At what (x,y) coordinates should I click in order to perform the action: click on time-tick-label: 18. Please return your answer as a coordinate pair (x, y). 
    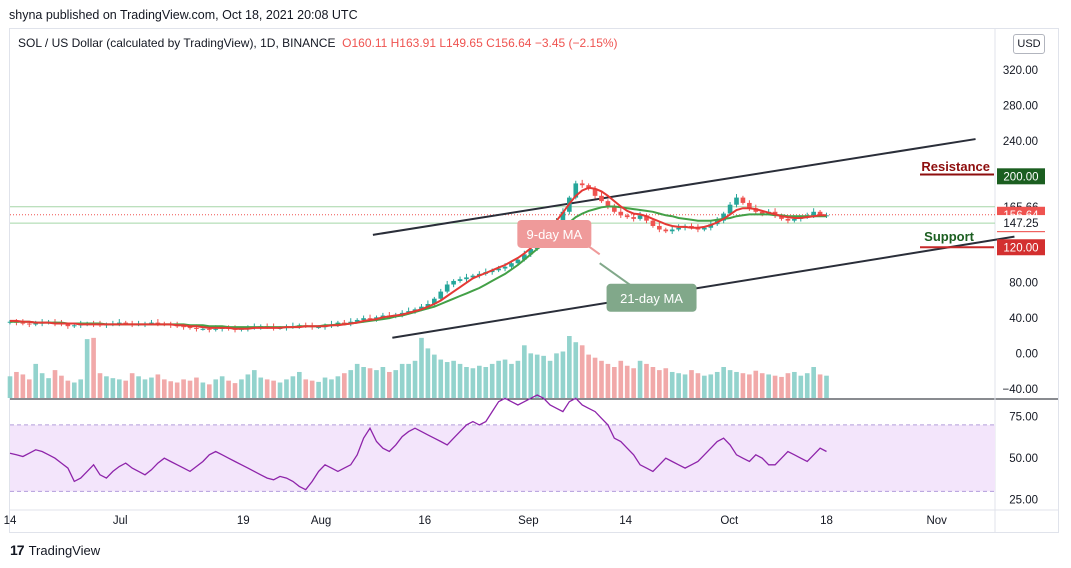
    Looking at the image, I should click on (826, 521).